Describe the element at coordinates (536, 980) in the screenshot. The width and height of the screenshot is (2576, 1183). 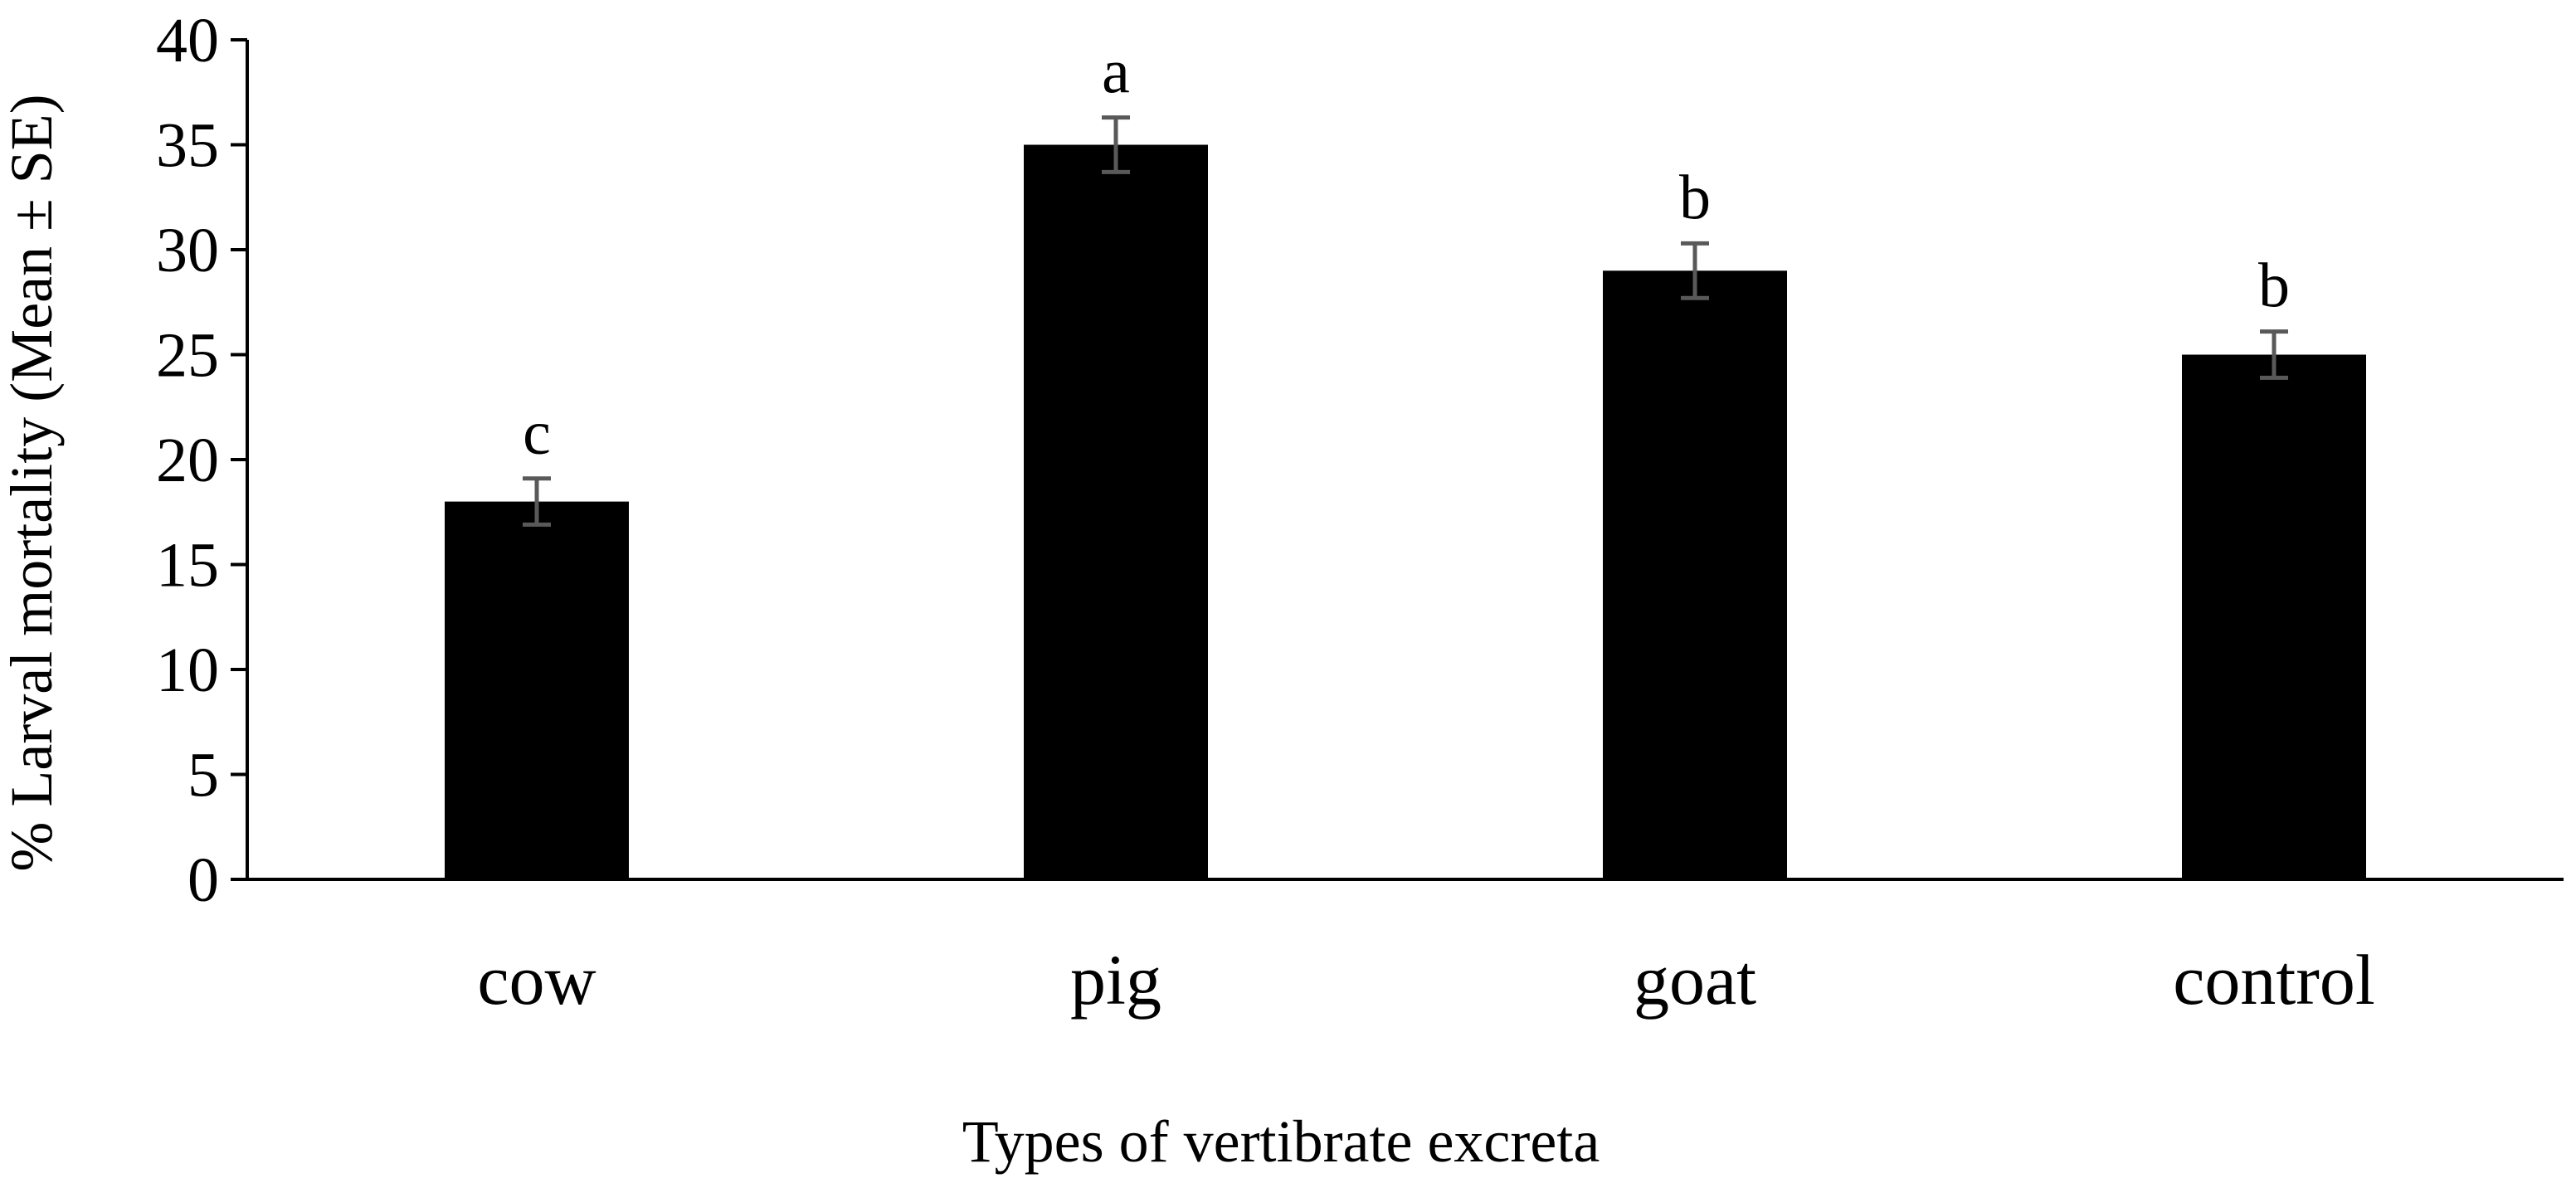
I see `category-label-cow: cow` at that location.